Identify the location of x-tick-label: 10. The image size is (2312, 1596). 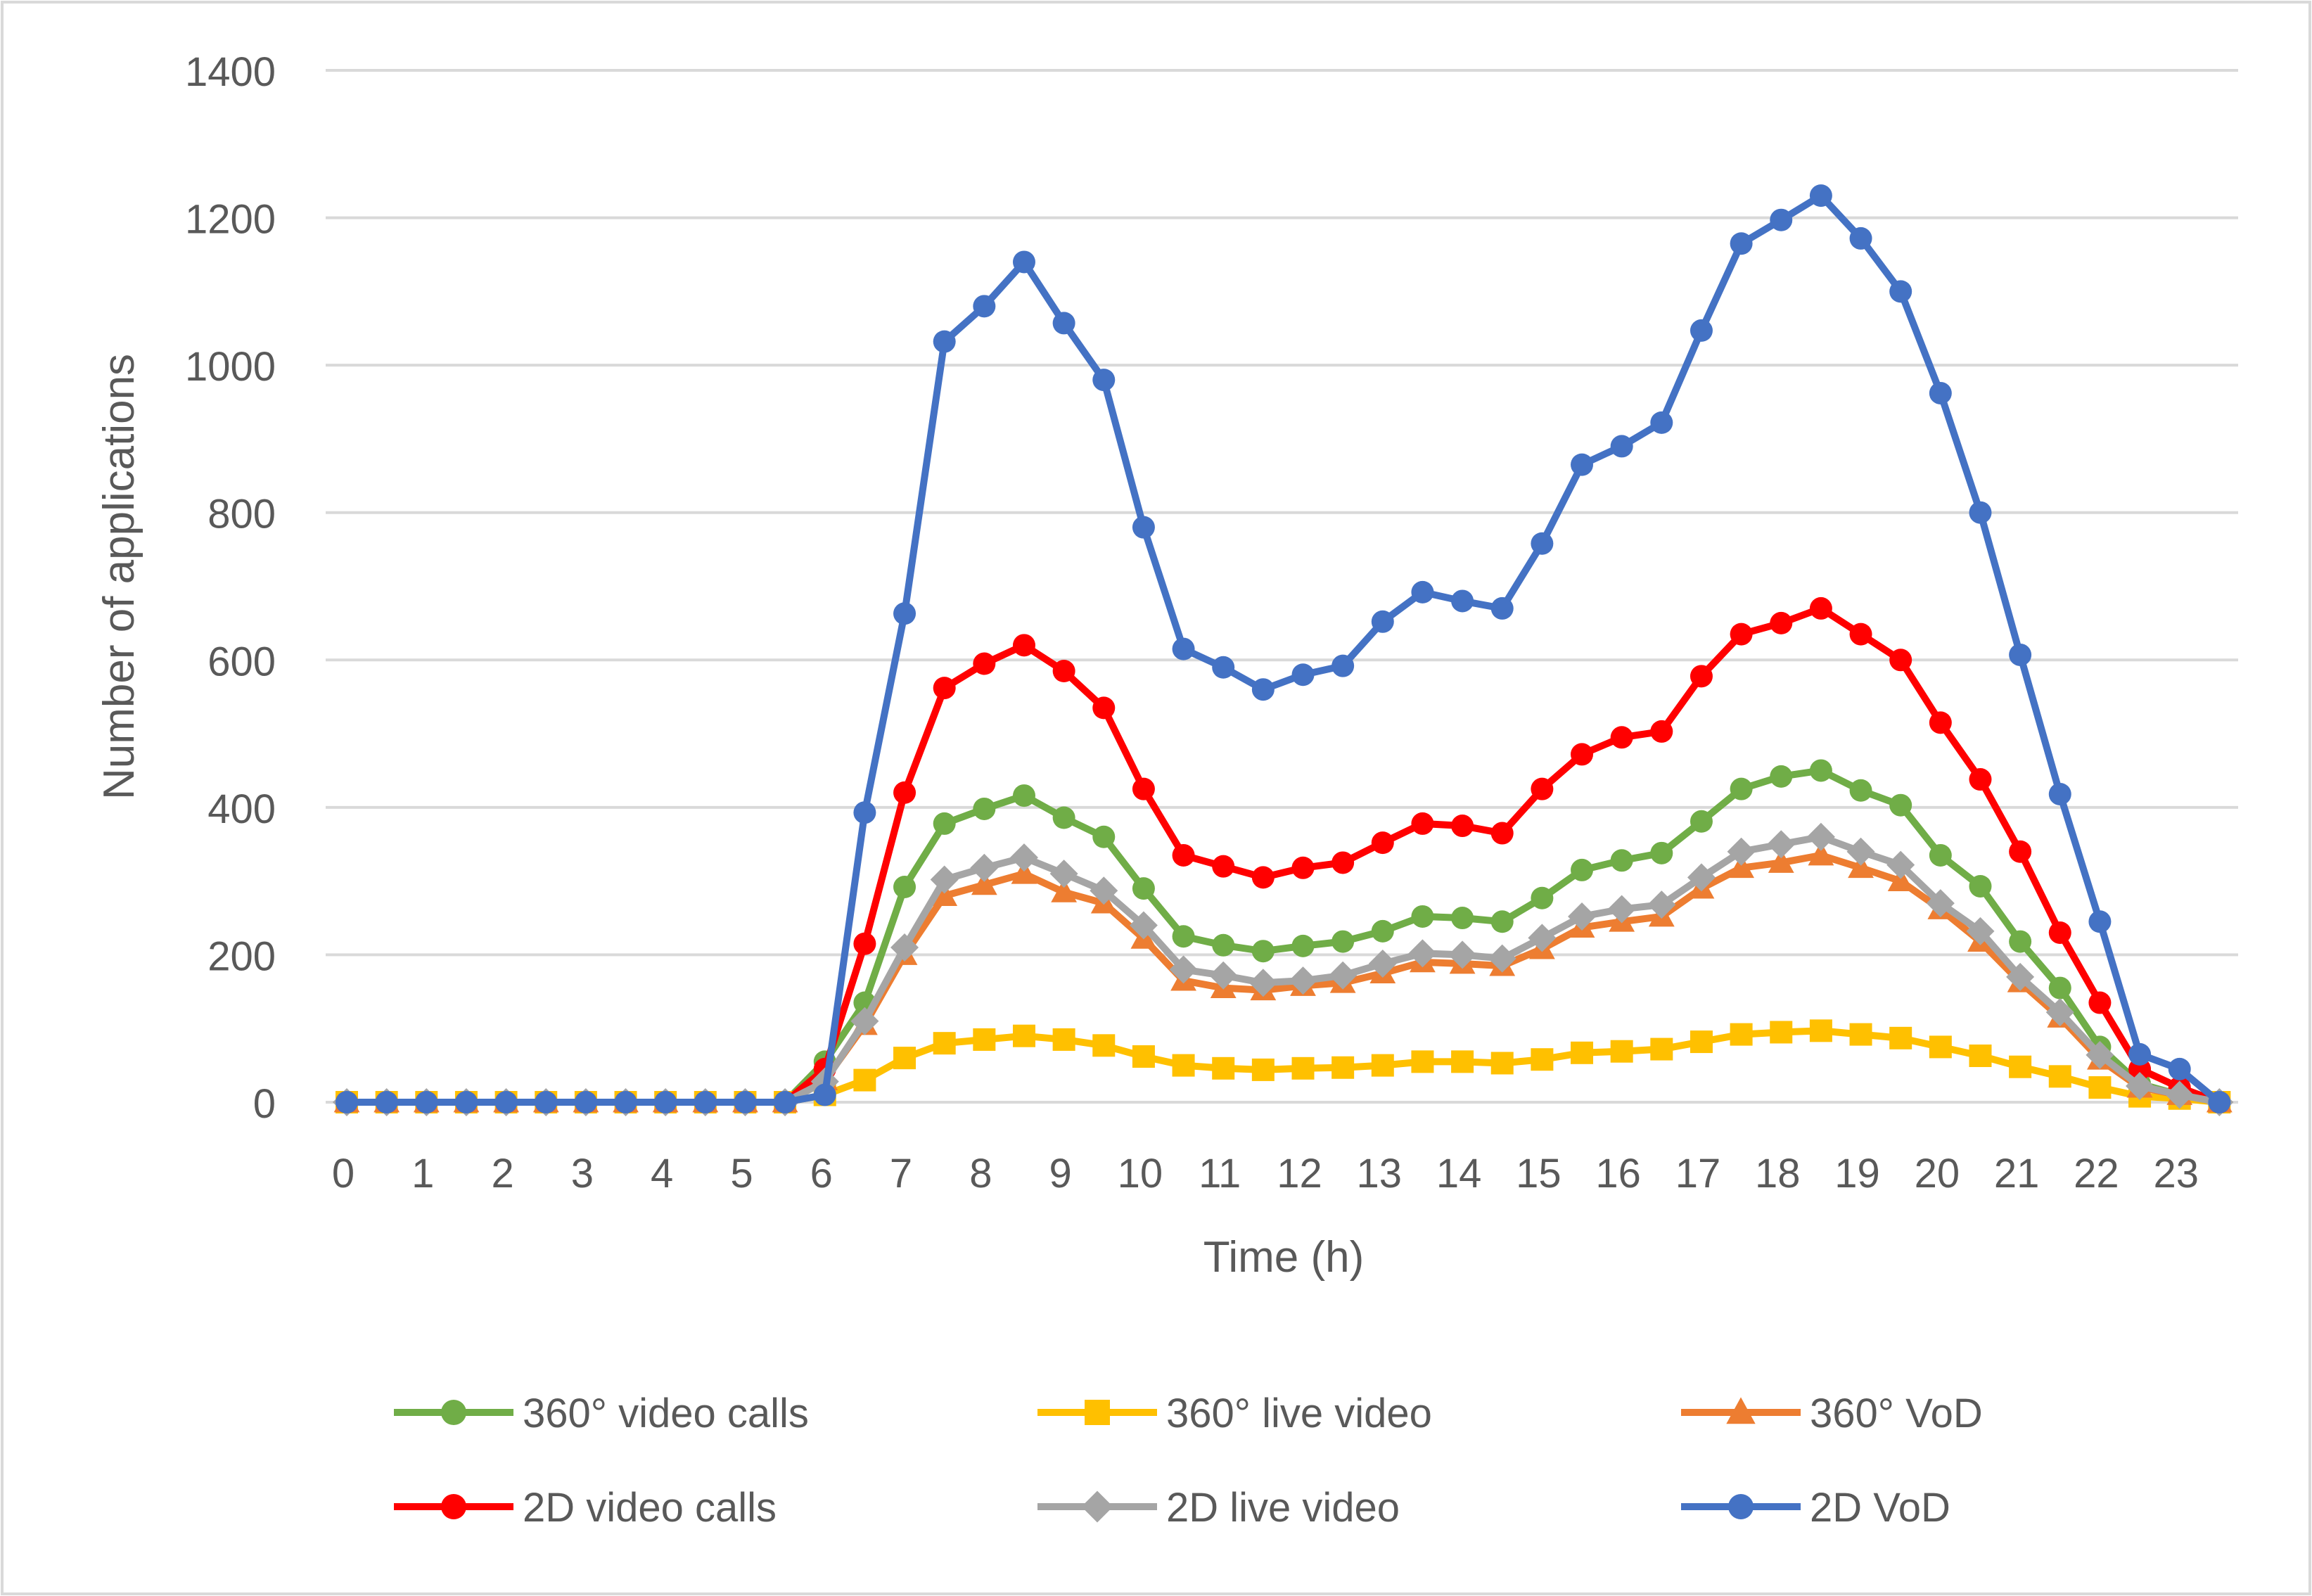
(1140, 1173).